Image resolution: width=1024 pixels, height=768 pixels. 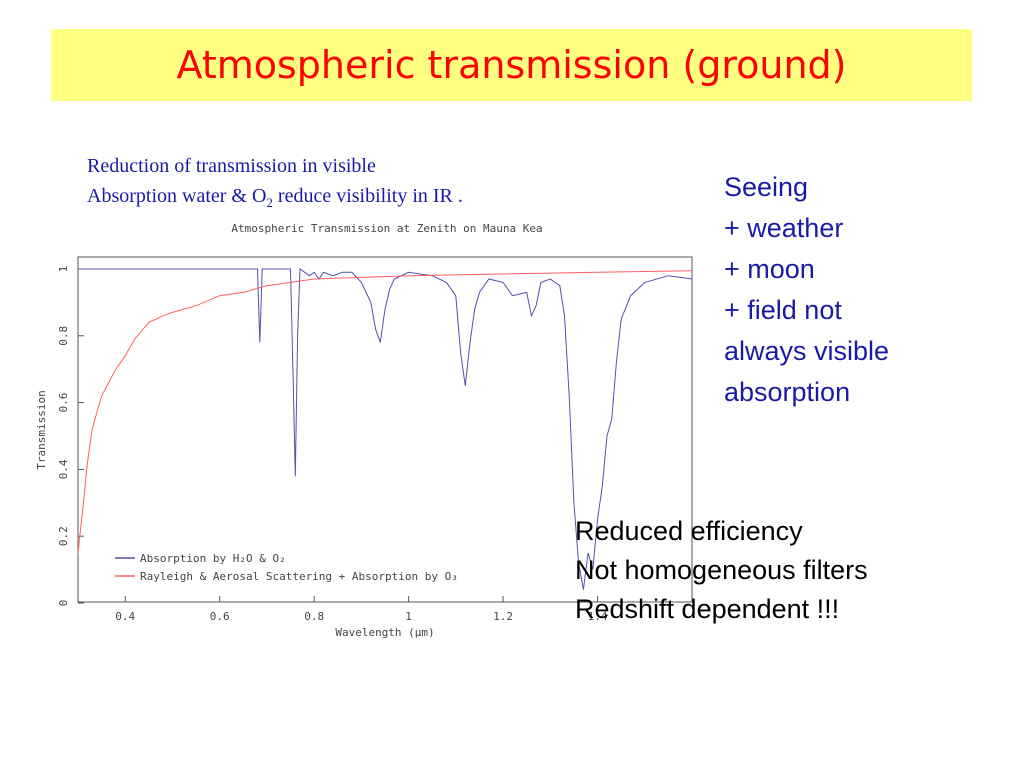 I want to click on y-axis: 0 0.2 0.4 0.6 0.8 1, so click(x=70, y=436).